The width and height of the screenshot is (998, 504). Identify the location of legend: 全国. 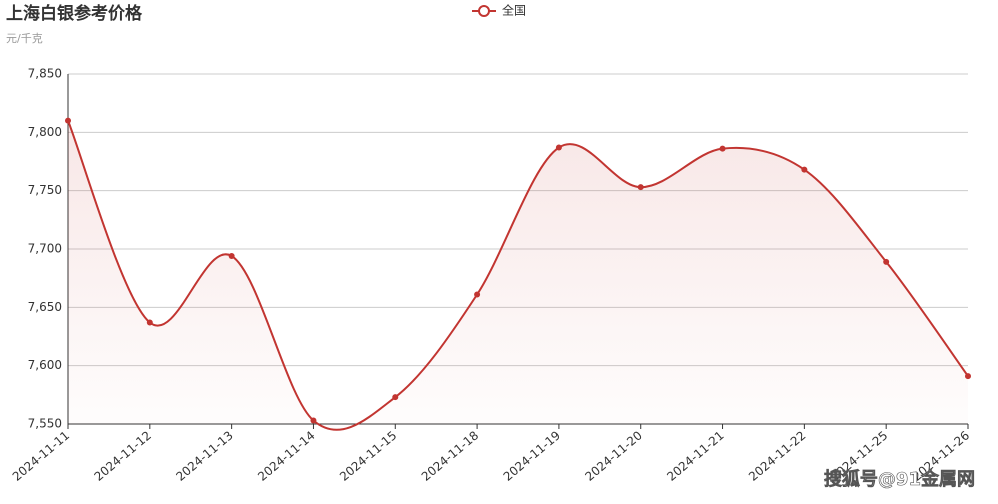
(499, 10).